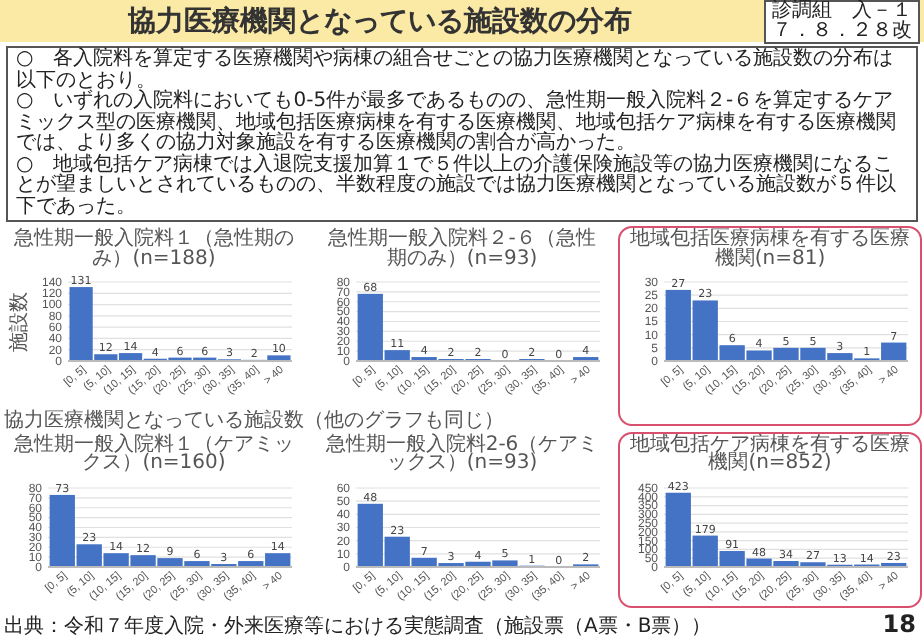 This screenshot has width=924, height=640. Describe the element at coordinates (770, 452) in the screenshot. I see `chart-title: 地域包括ケア病棟を有する医療機関(n=852)` at that location.